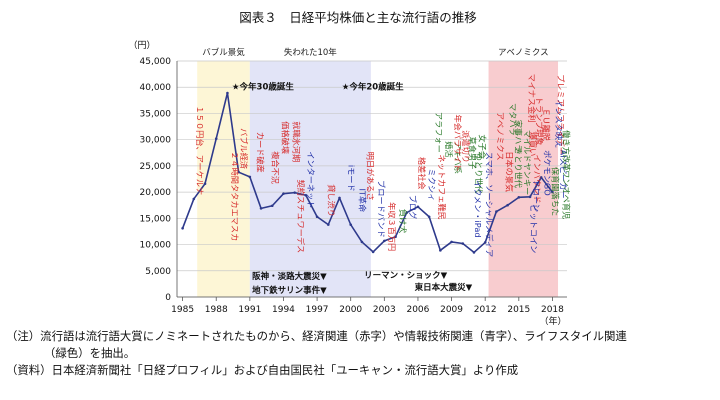 Image resolution: width=720 pixels, height=400 pixels. What do you see at coordinates (432, 185) in the screenshot?
I see `buzzword-label: ミクシィ` at bounding box center [432, 185].